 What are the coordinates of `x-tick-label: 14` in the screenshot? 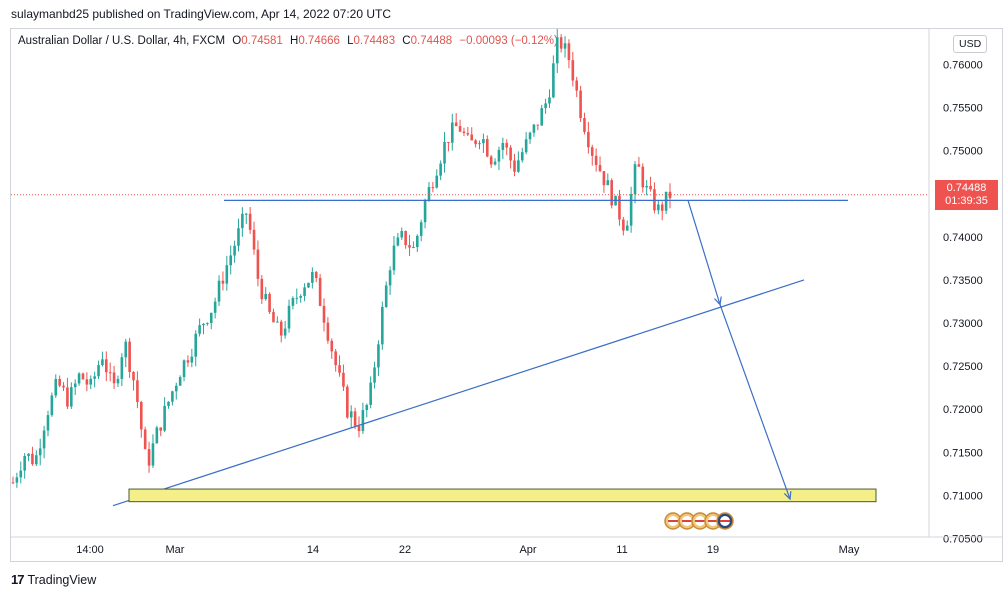 It's located at (313, 550).